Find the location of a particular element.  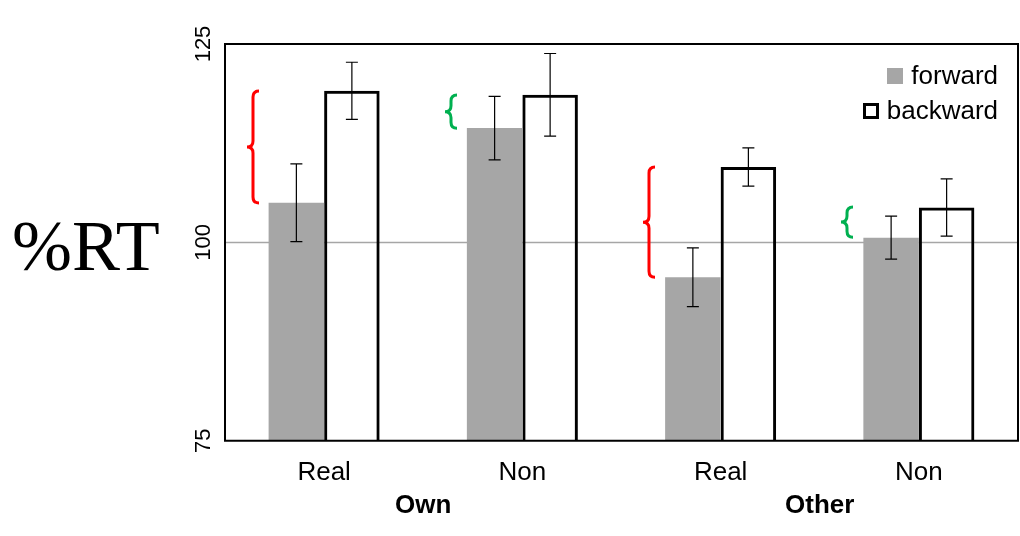

legend-label: backward is located at coordinates (942, 110).